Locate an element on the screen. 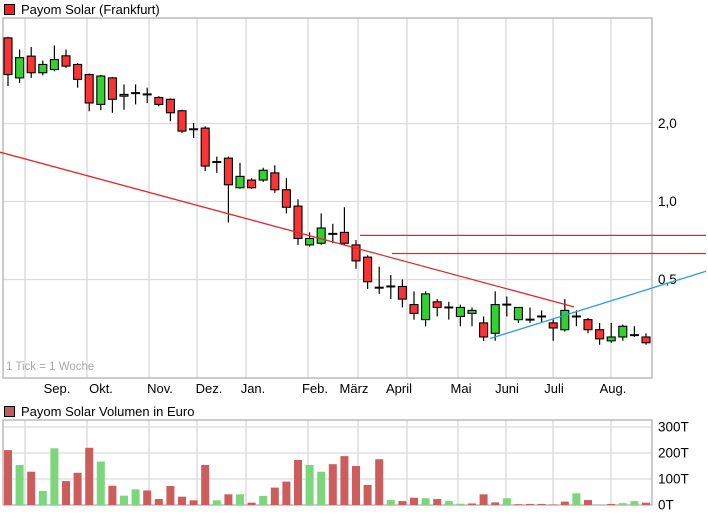  month-label: Sep. is located at coordinates (57, 388).